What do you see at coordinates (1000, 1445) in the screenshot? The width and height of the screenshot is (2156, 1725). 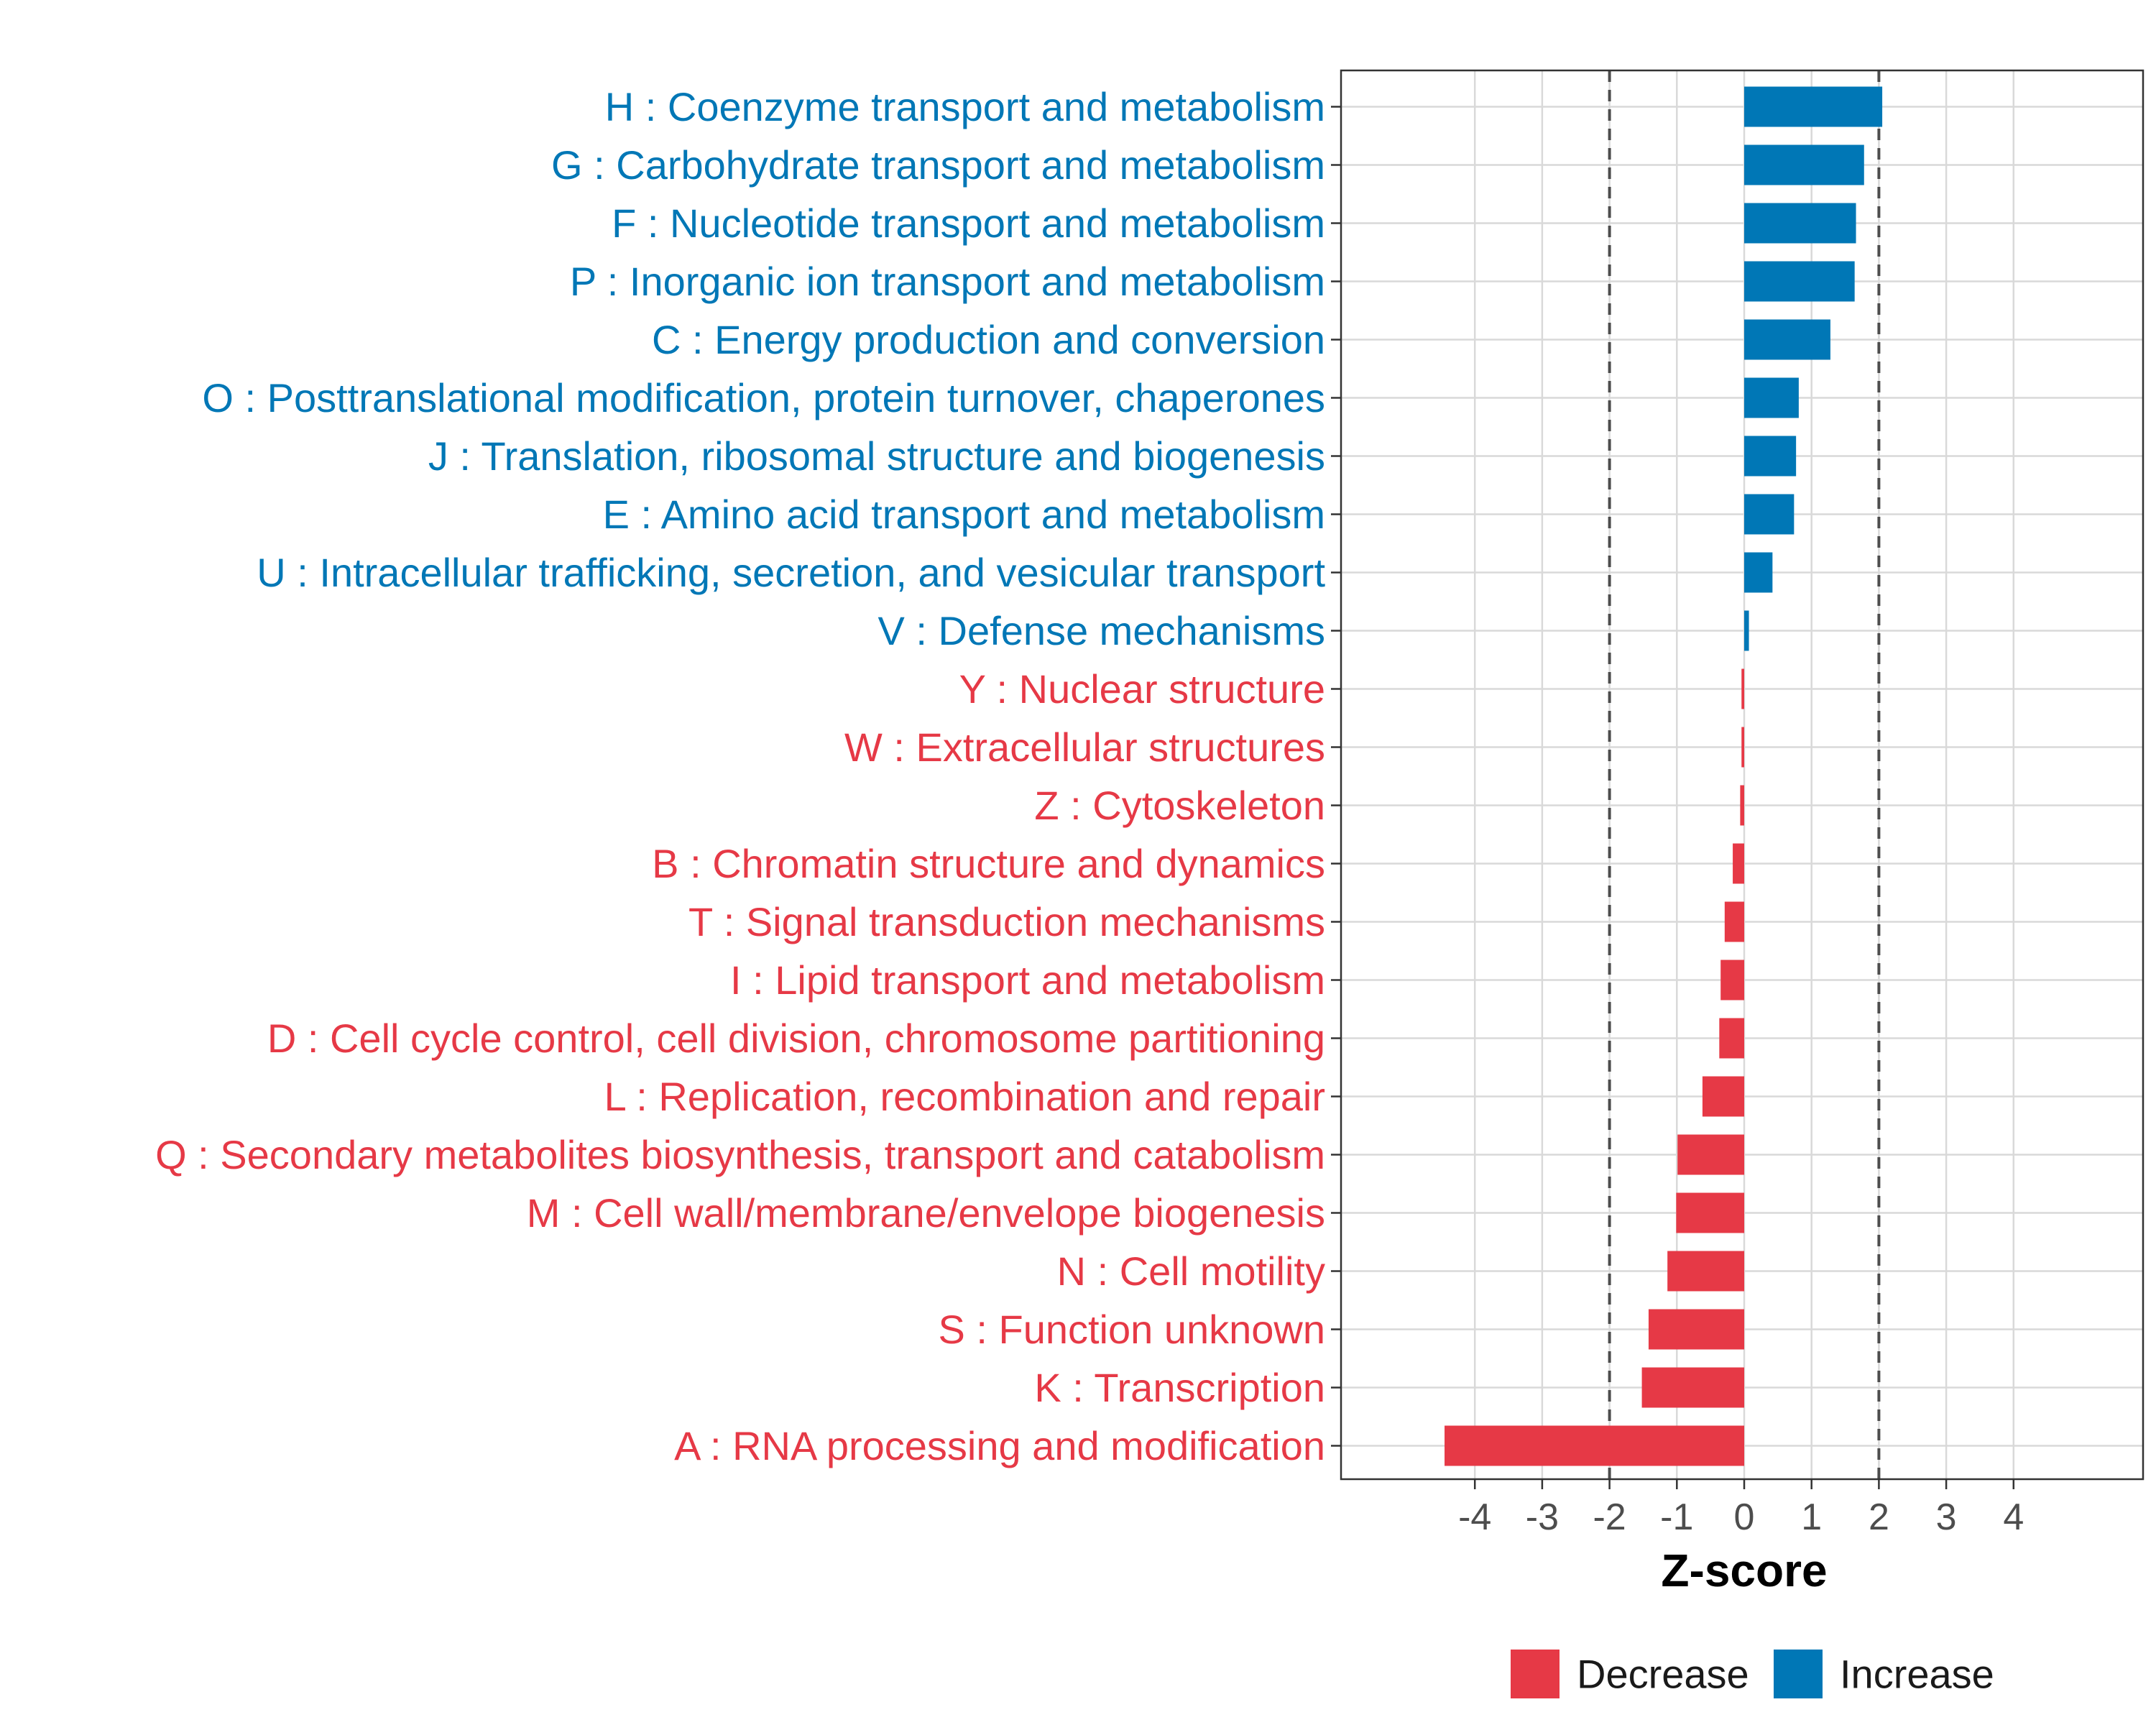 I see `category-label: A : RNA processing and modification` at bounding box center [1000, 1445].